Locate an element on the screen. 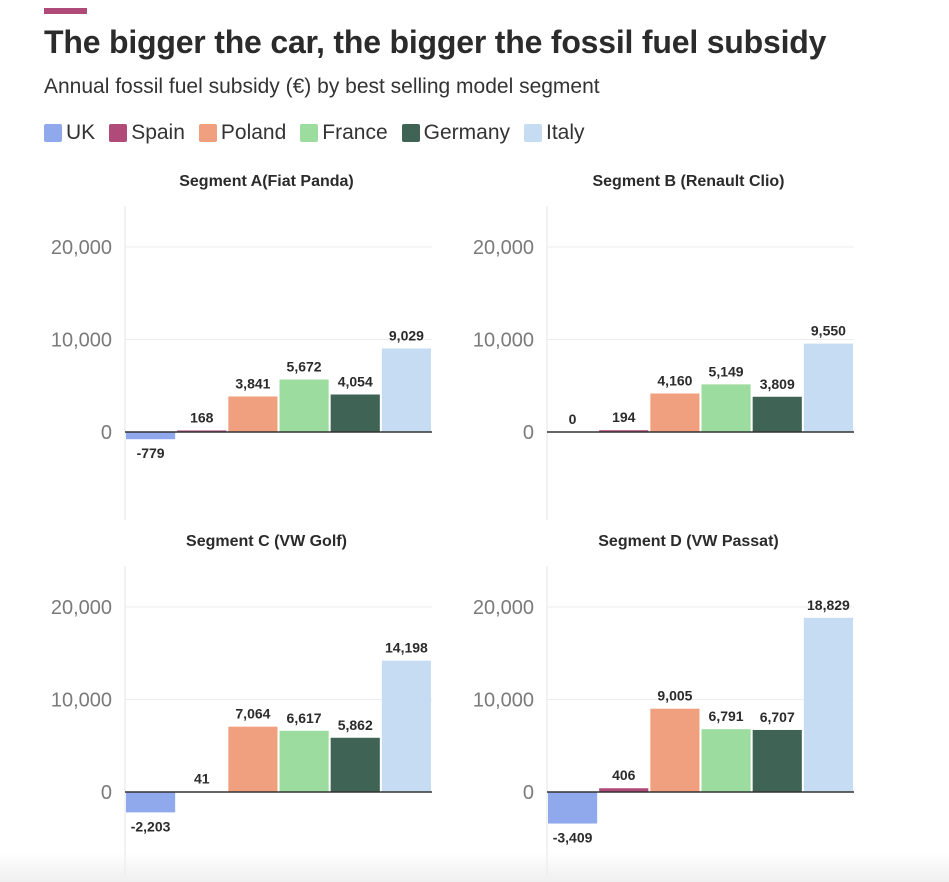 This screenshot has width=949, height=882. data-label-spain: 168 is located at coordinates (202, 417).